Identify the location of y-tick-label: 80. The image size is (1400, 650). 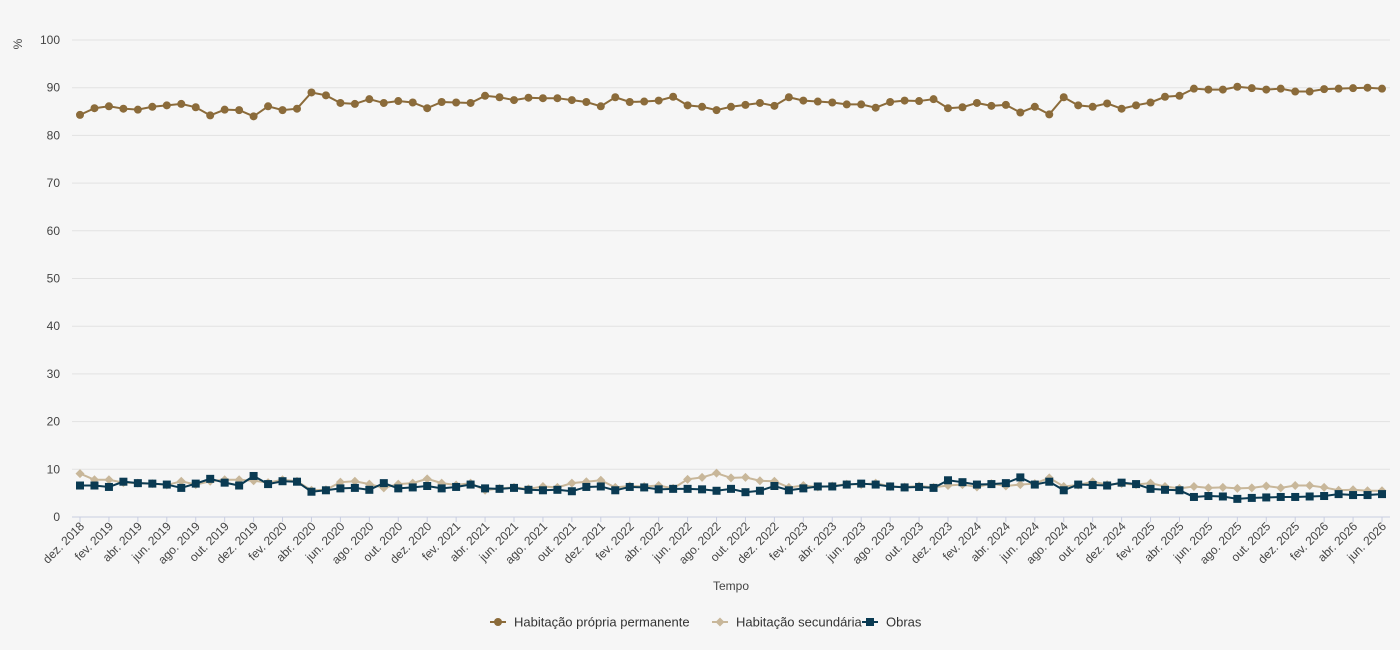
(54, 135).